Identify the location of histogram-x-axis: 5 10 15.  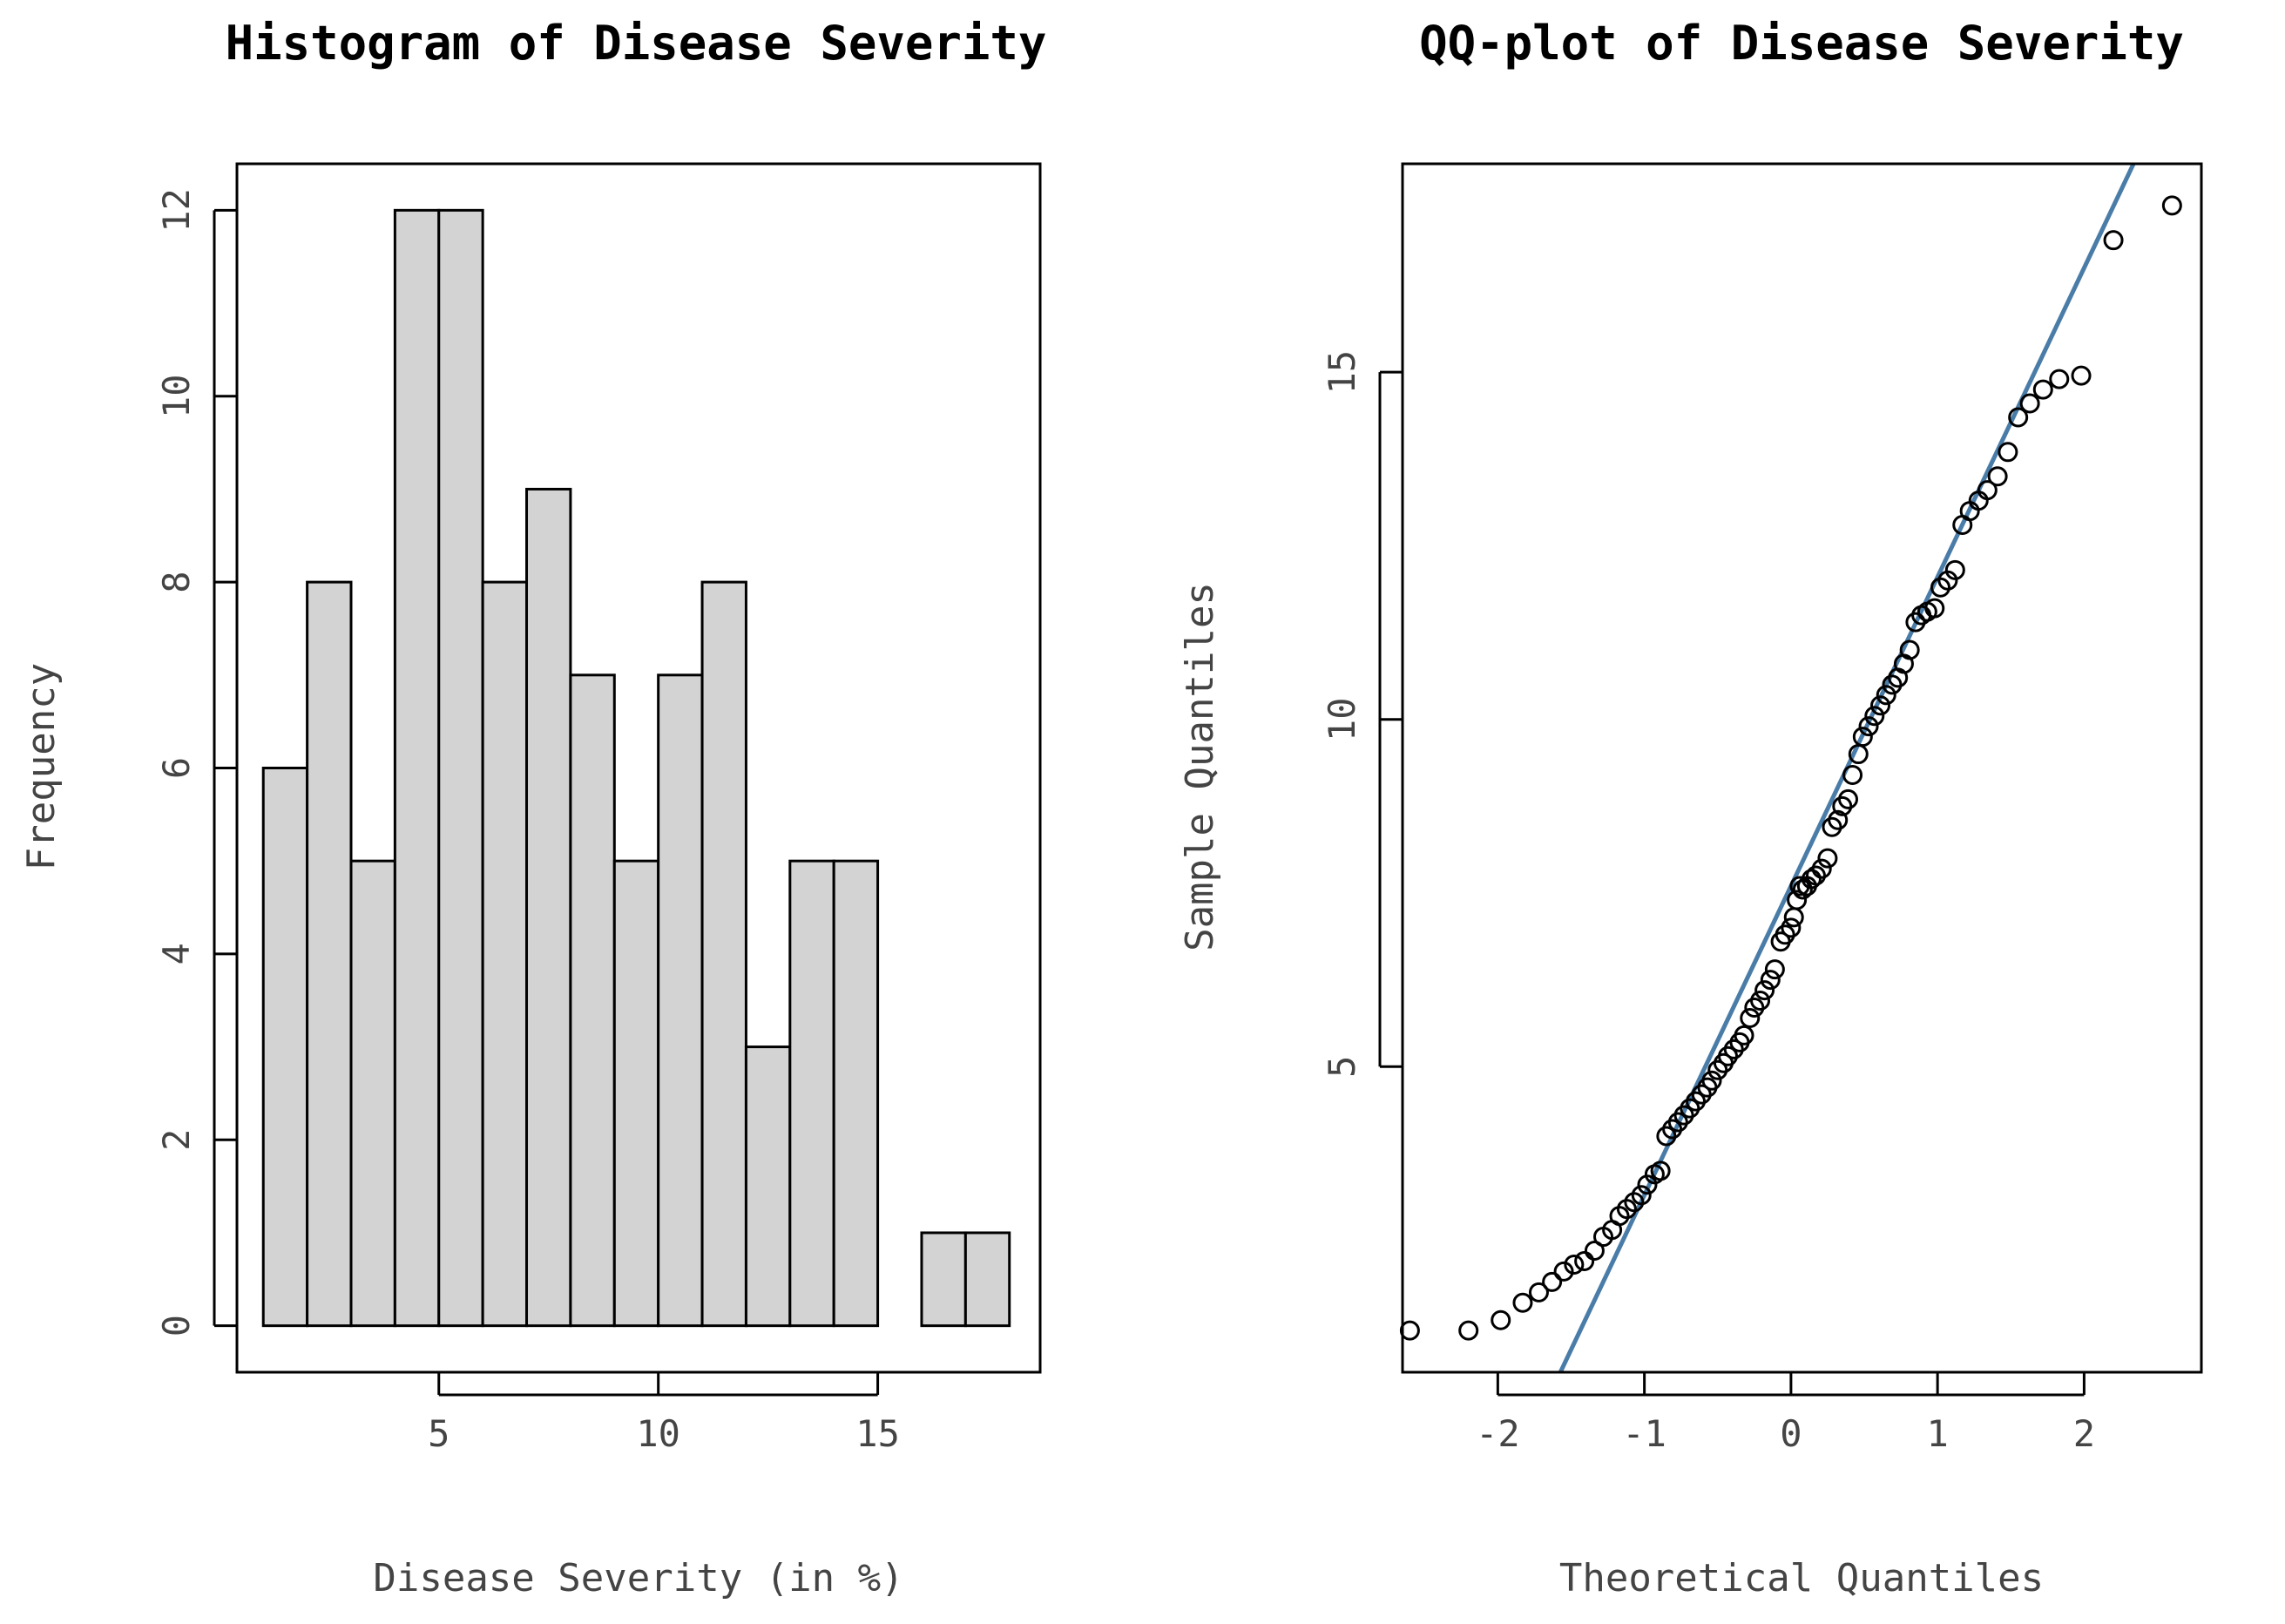
(664, 1413).